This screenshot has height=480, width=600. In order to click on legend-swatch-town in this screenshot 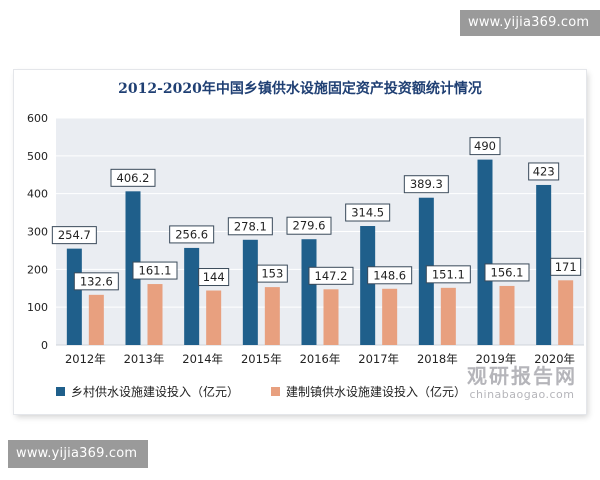, I will do `click(276, 391)`.